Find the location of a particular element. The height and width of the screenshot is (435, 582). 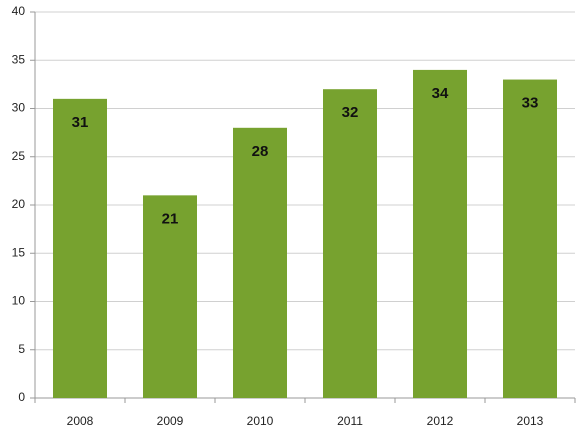

data-label: 34 is located at coordinates (440, 93).